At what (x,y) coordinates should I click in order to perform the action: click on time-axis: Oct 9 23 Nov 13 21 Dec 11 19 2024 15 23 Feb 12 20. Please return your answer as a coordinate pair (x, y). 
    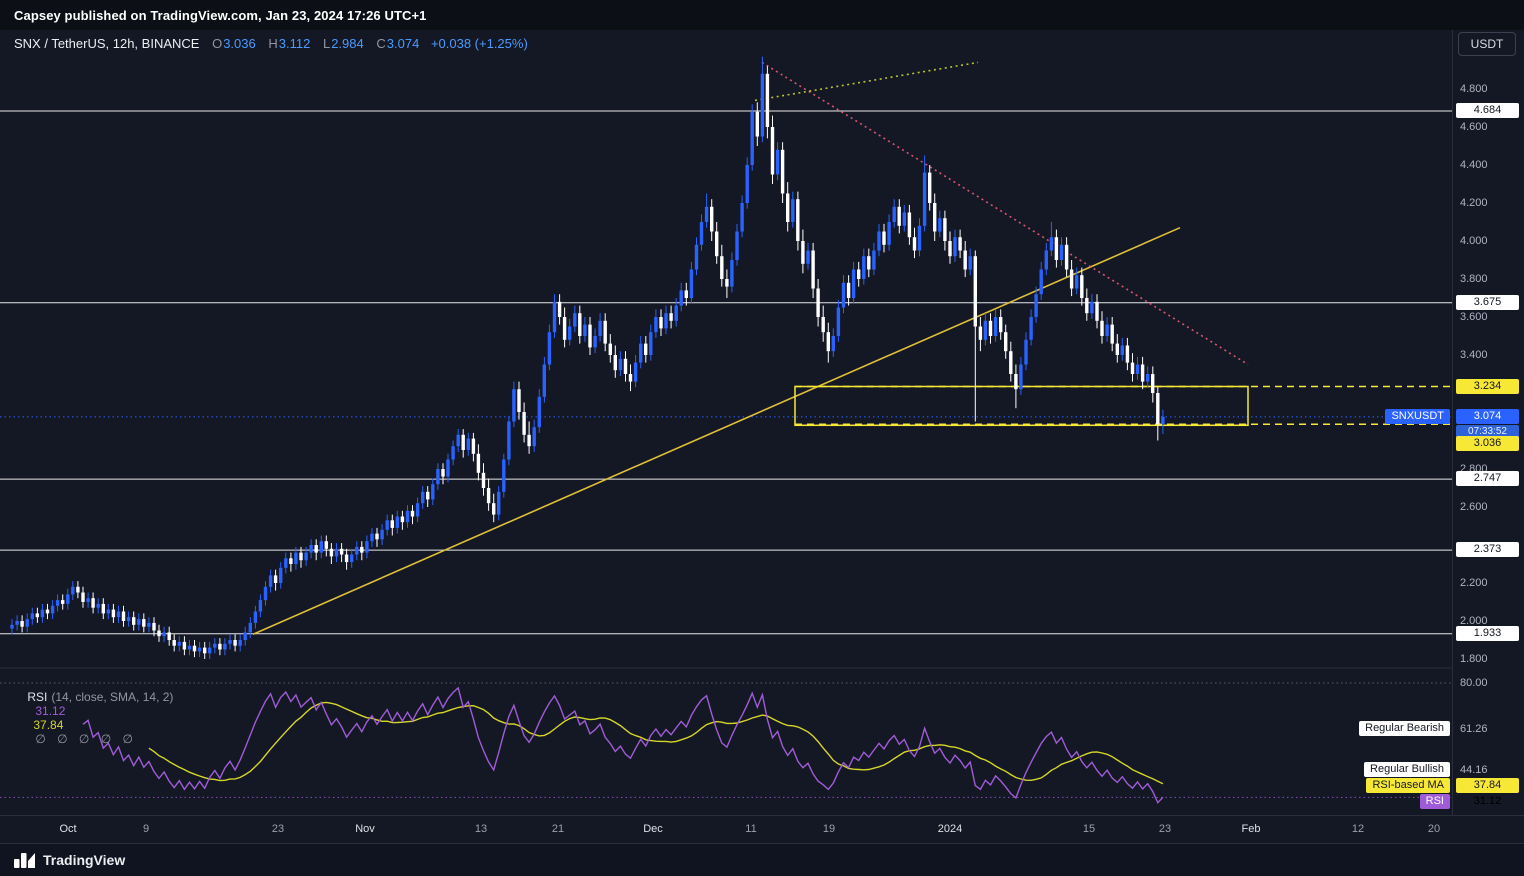
    Looking at the image, I should click on (762, 829).